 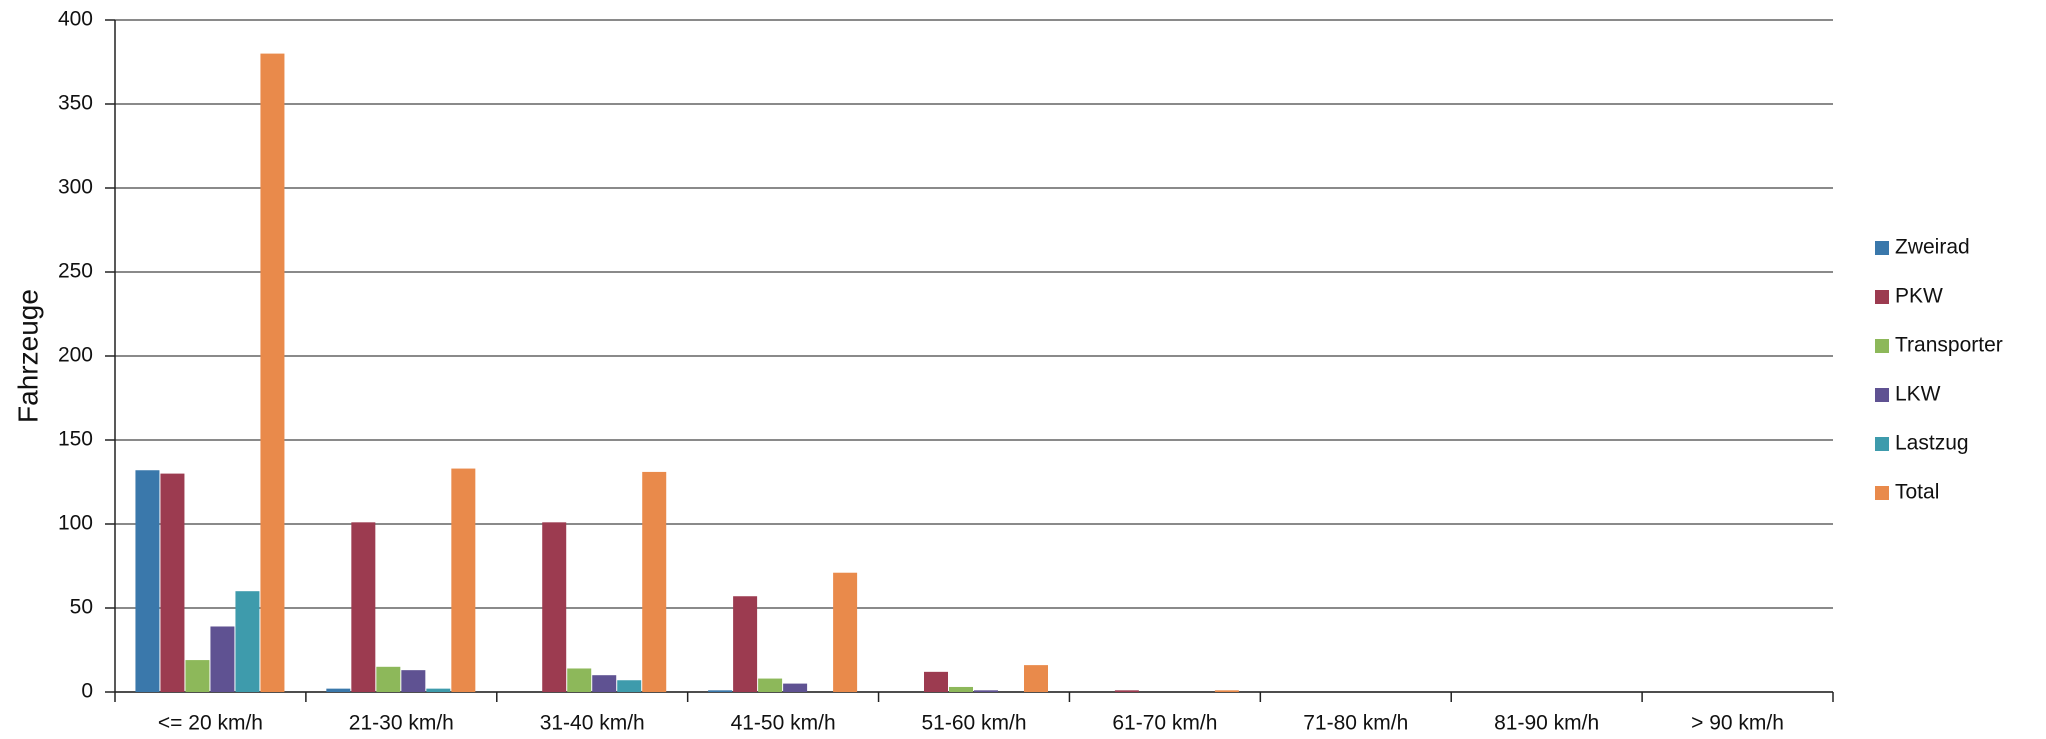 I want to click on legend-label: Transporter, so click(x=1949, y=345).